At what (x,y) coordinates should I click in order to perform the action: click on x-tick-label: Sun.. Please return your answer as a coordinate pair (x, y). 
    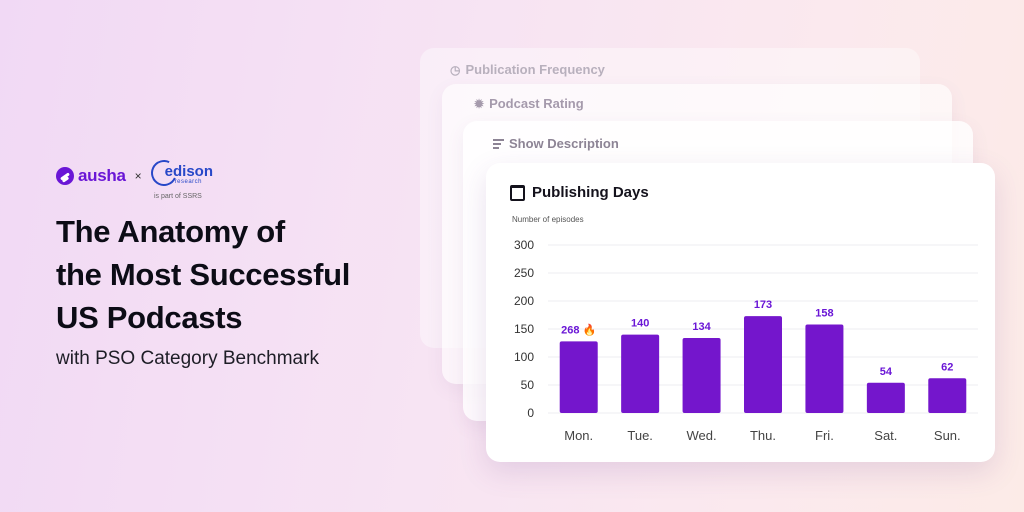
    Looking at the image, I should click on (947, 435).